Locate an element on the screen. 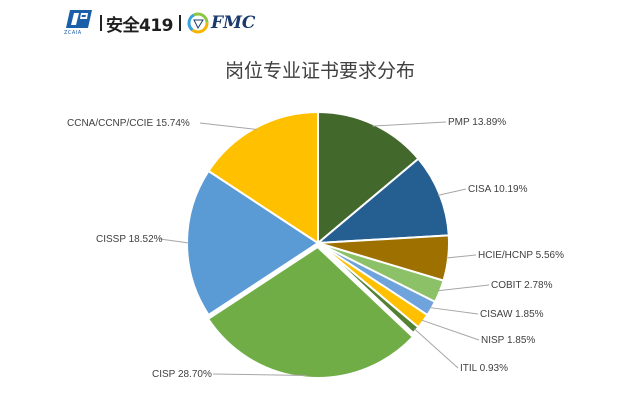 The width and height of the screenshot is (640, 416). data-label: HCIE/HCNP 5.56% is located at coordinates (521, 255).